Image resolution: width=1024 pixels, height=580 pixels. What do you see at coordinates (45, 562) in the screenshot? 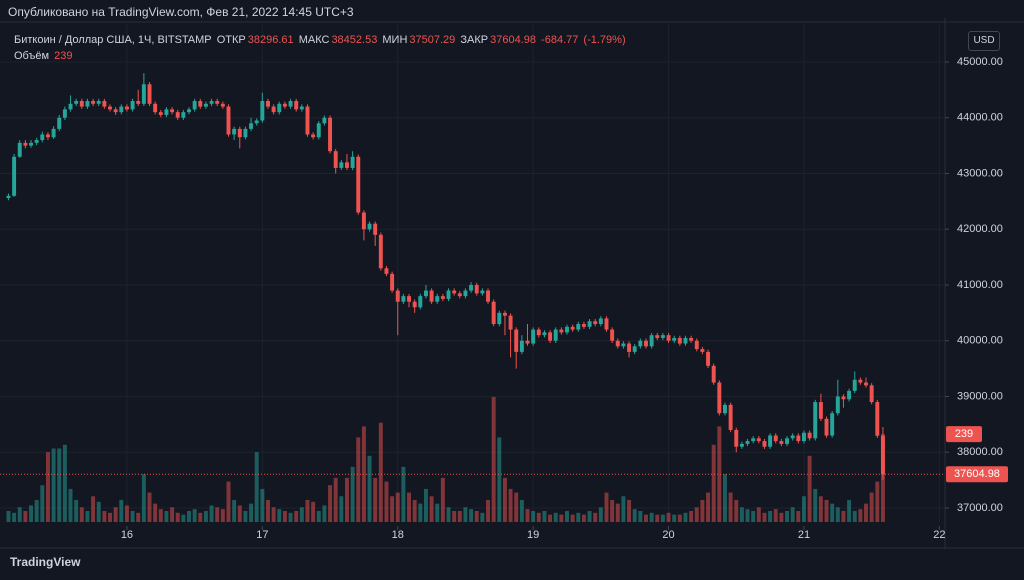
I see `brand: TradingView` at bounding box center [45, 562].